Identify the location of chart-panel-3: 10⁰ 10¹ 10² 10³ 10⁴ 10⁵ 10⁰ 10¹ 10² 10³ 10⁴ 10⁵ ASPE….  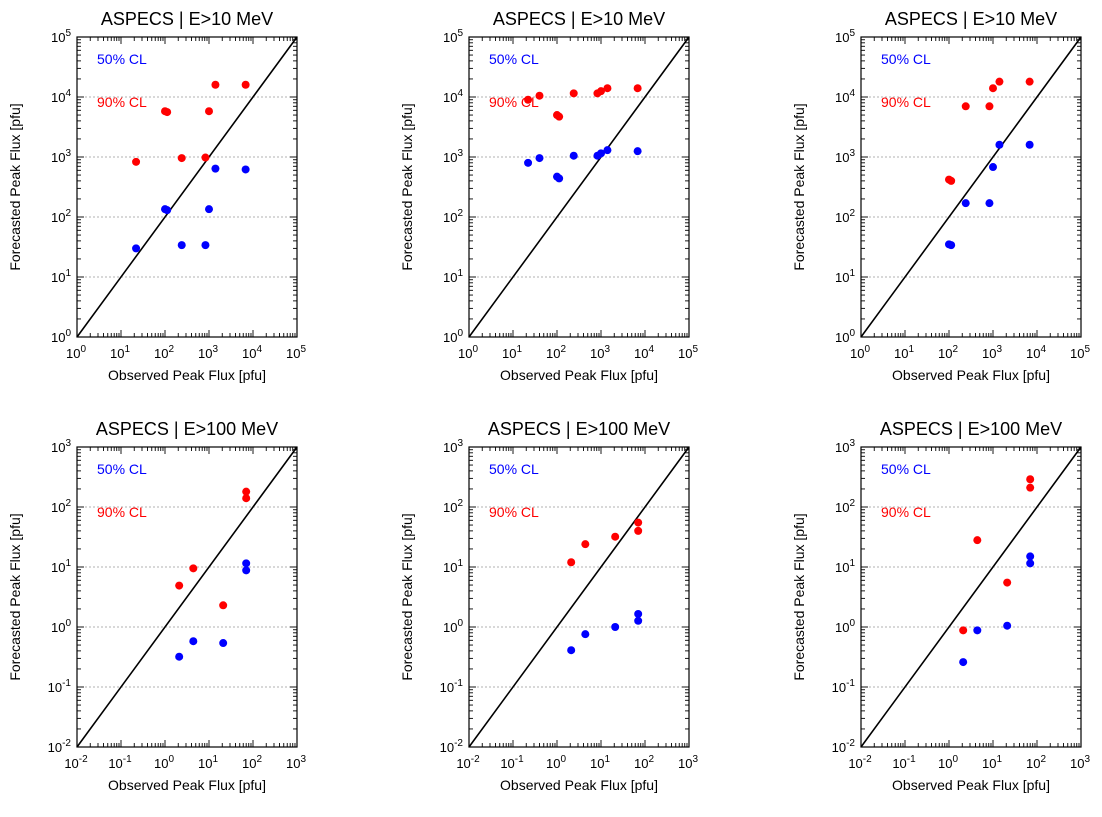
(940, 196).